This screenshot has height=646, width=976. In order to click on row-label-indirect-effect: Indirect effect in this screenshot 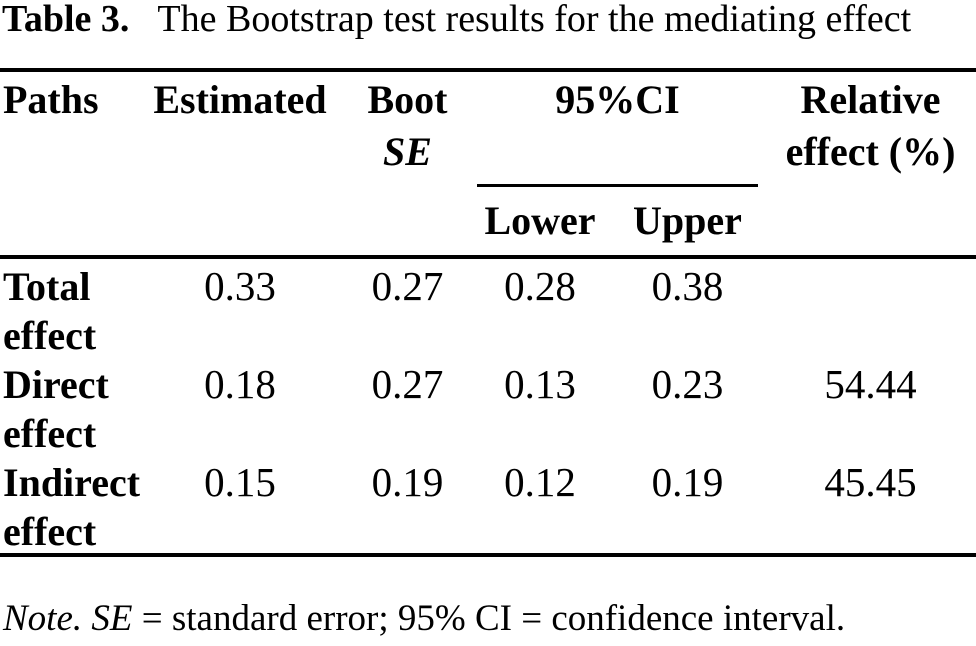, I will do `click(70, 505)`.